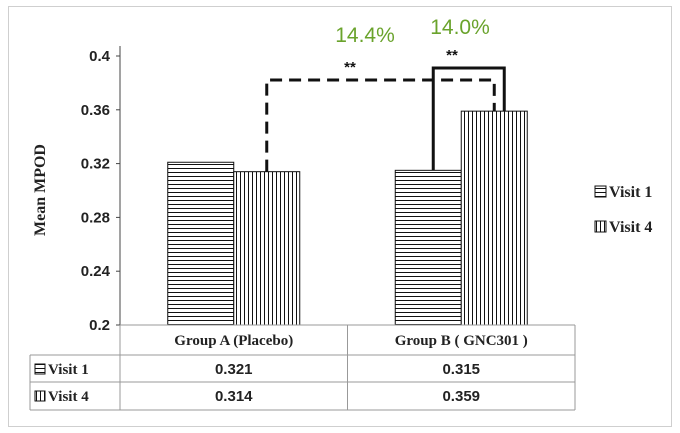 Image resolution: width=680 pixels, height=433 pixels. What do you see at coordinates (95, 110) in the screenshot?
I see `y-tick-label: 0.36` at bounding box center [95, 110].